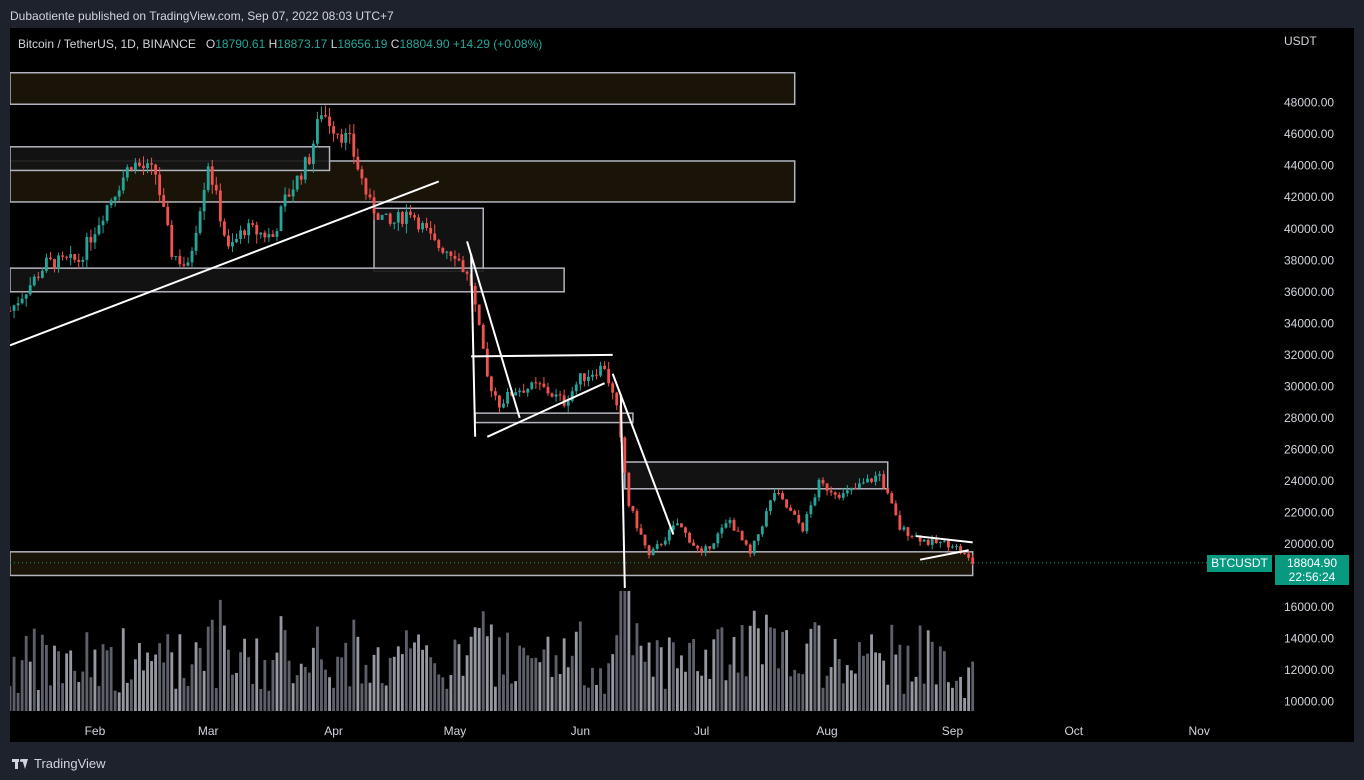  Describe the element at coordinates (107, 44) in the screenshot. I see `legend-symbol: Bitcoin / TetherUS, 1D, BINANCE` at that location.